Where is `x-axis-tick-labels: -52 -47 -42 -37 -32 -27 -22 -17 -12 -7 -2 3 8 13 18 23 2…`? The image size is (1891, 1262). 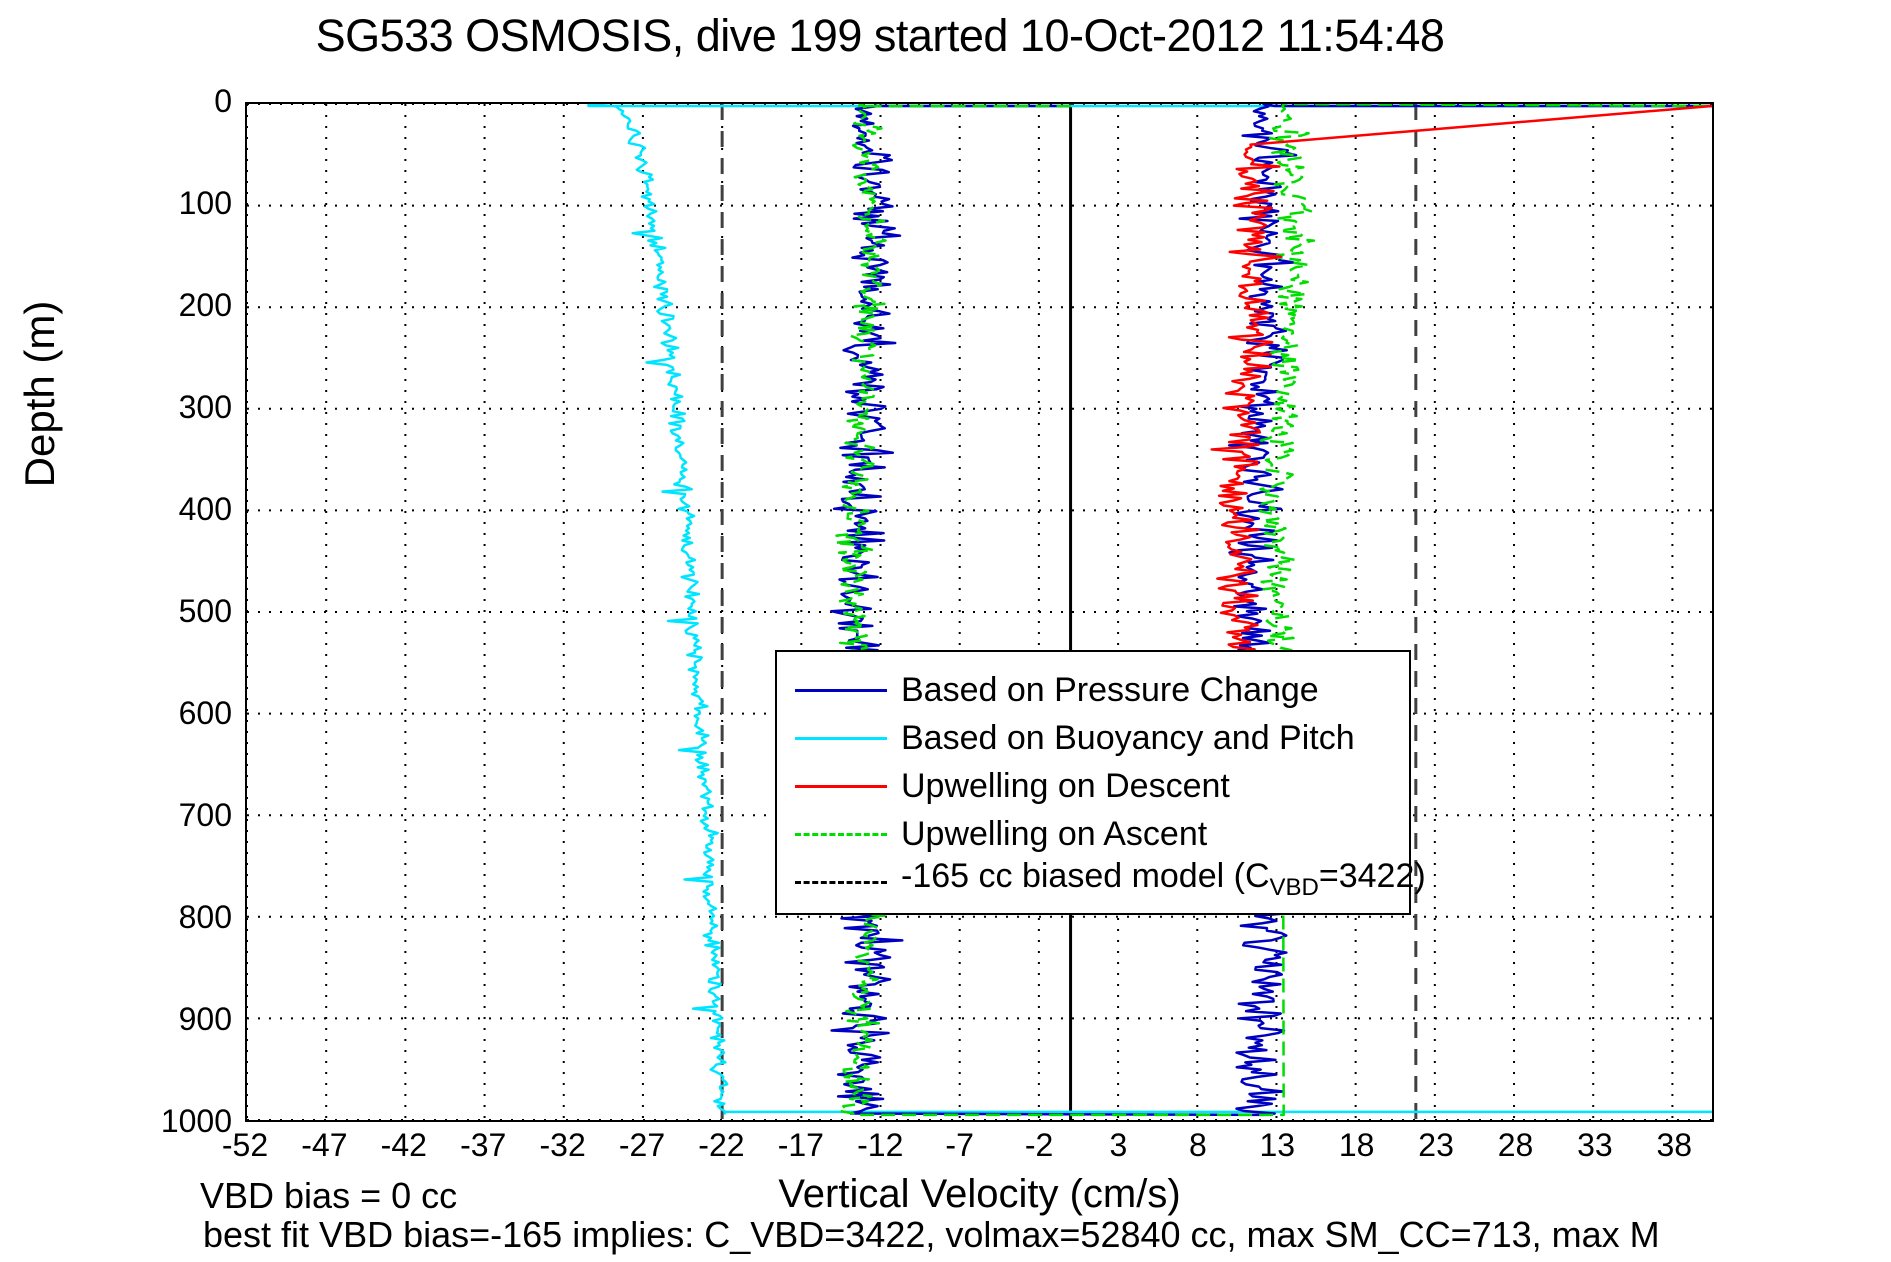 x-axis-tick-labels: -52 -47 -42 -37 -32 -27 -22 -17 -12 -7 -2 3 8 13 18 23 2… is located at coordinates (968, 1147).